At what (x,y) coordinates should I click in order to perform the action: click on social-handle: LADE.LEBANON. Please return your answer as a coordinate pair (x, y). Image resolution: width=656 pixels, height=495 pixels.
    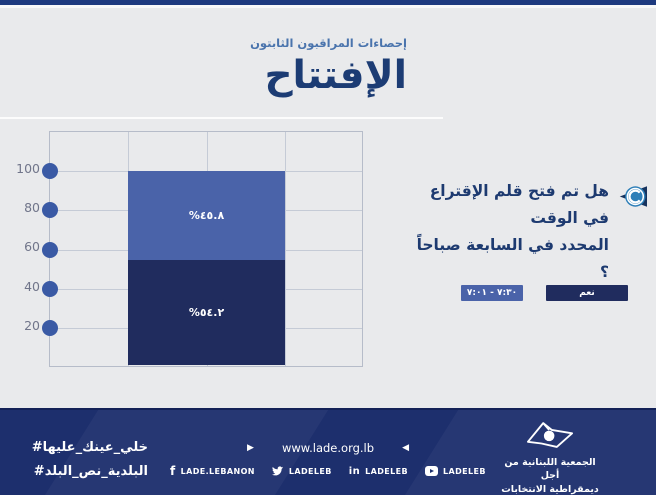
    Looking at the image, I should click on (217, 471).